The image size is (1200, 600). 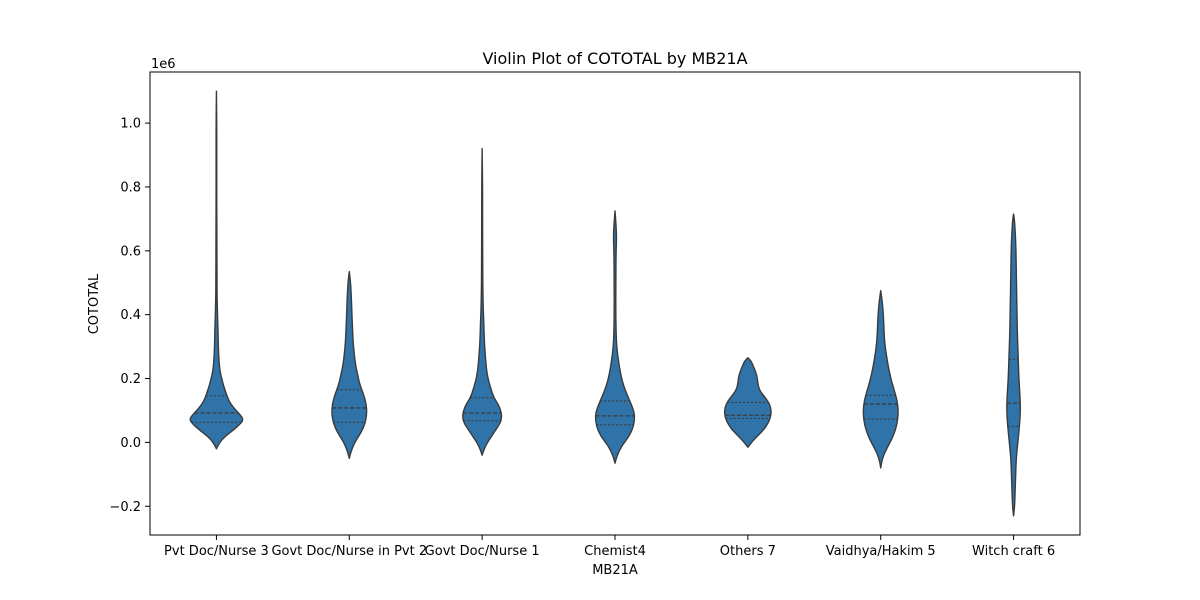 I want to click on x-tick-label: Vaidhya/Hakim 5, so click(x=881, y=551).